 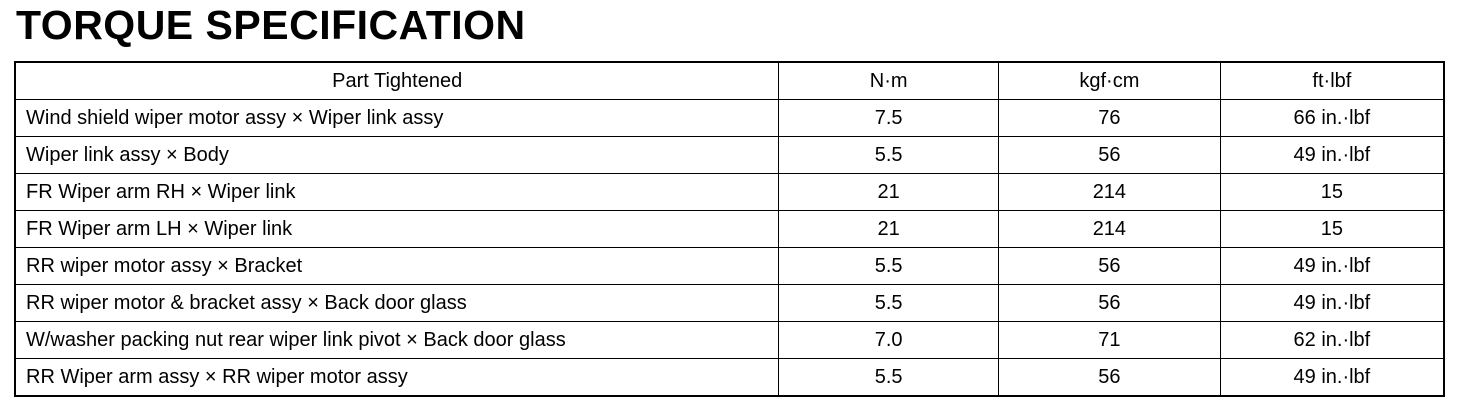 I want to click on kgfcm-cell: 76, so click(x=1109, y=118).